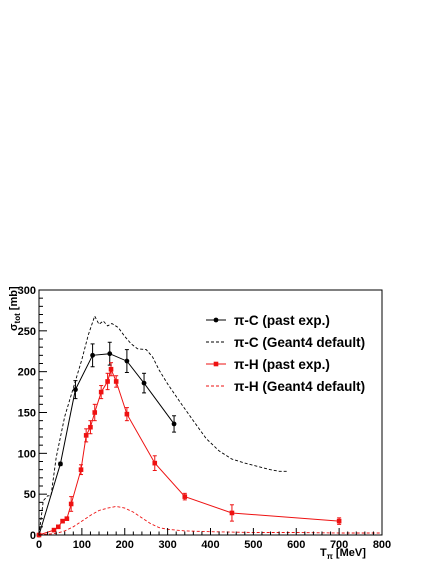 The image size is (436, 564). Describe the element at coordinates (282, 320) in the screenshot. I see `legend-label-0: π-C (past exp.)` at that location.